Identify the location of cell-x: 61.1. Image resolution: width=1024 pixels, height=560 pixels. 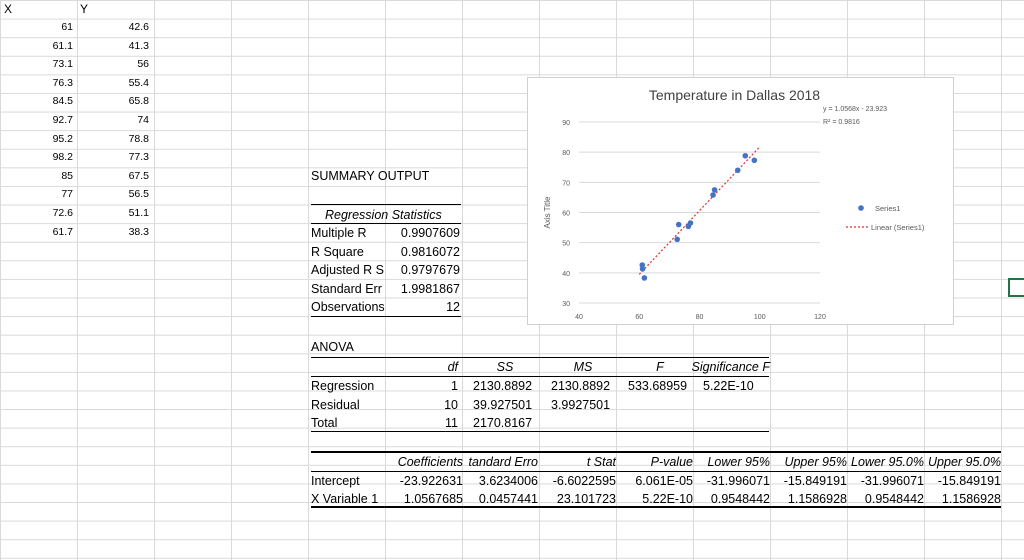
(62, 45).